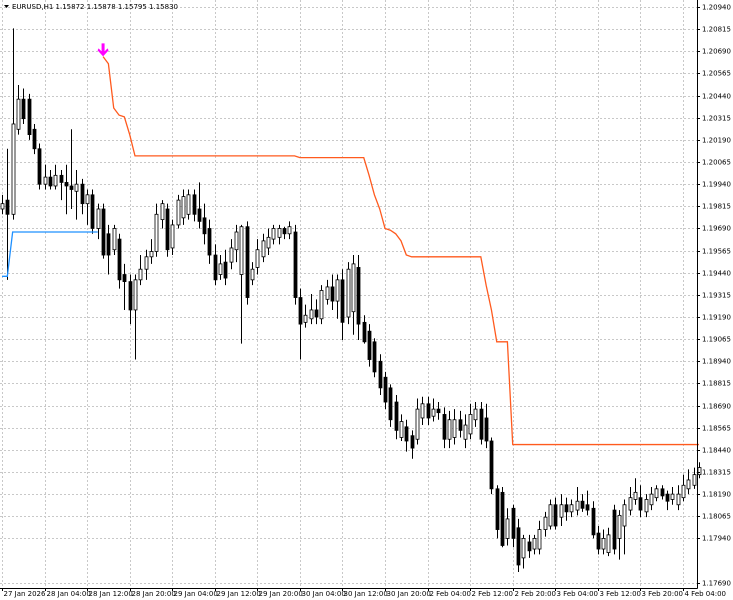 The image size is (733, 600). What do you see at coordinates (716, 451) in the screenshot?
I see `y-tick-label: 1.18440` at bounding box center [716, 451].